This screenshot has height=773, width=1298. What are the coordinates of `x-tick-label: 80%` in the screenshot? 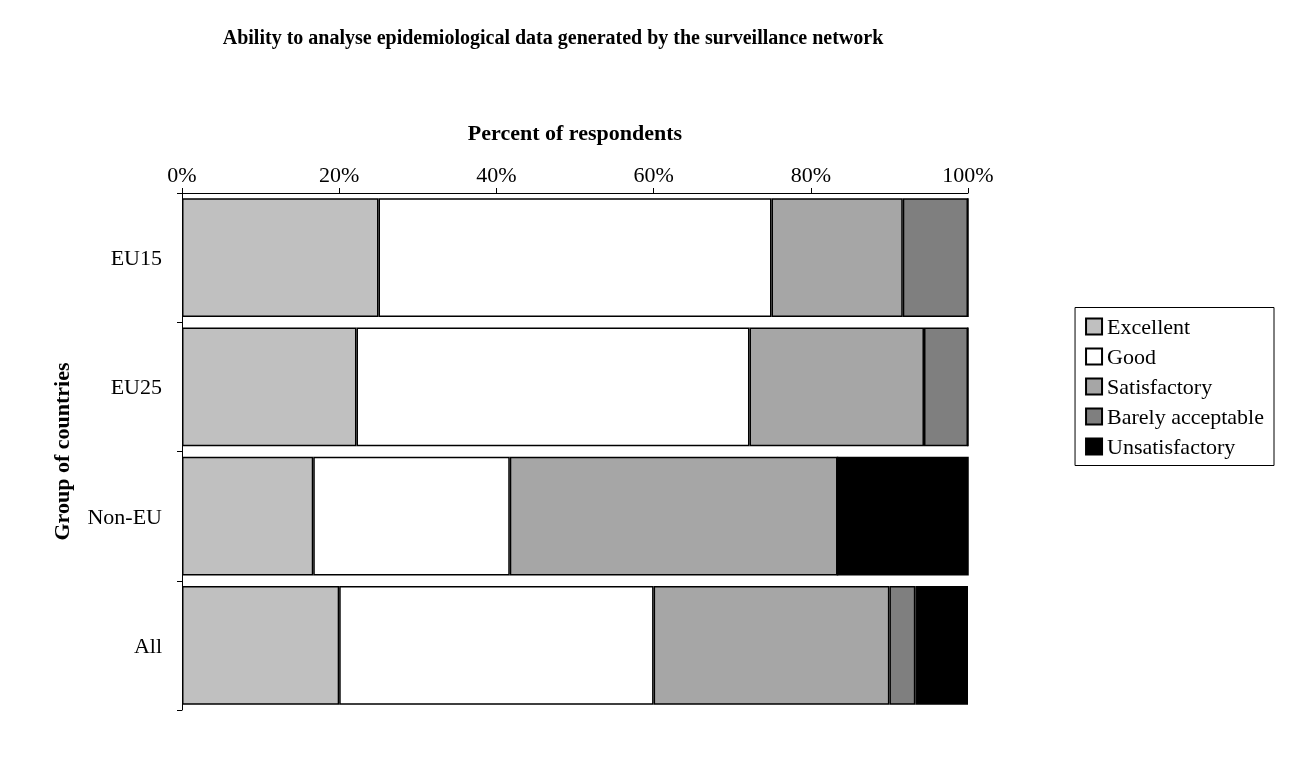 It's located at (810, 174).